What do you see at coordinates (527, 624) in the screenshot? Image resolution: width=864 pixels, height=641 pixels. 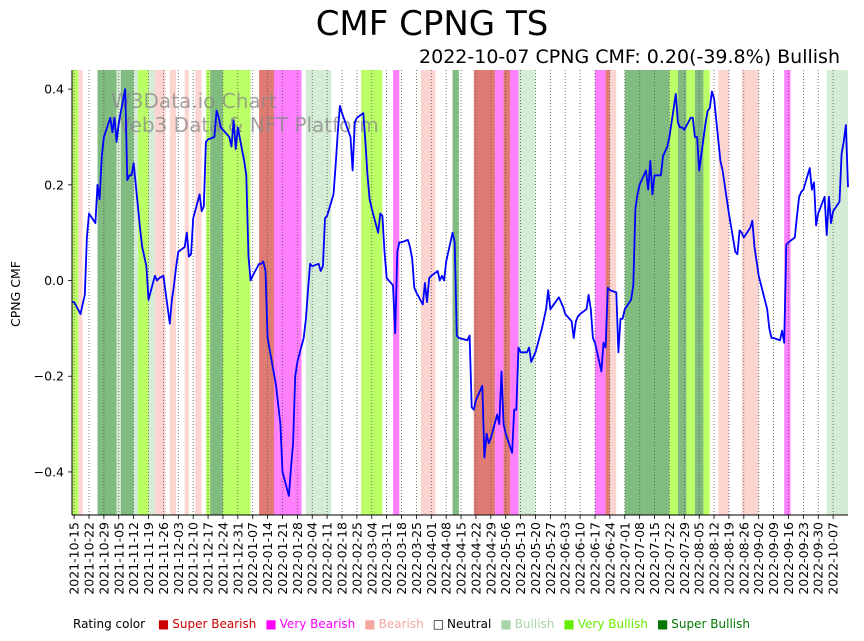 I see `legend-item: ■ Bullish` at bounding box center [527, 624].